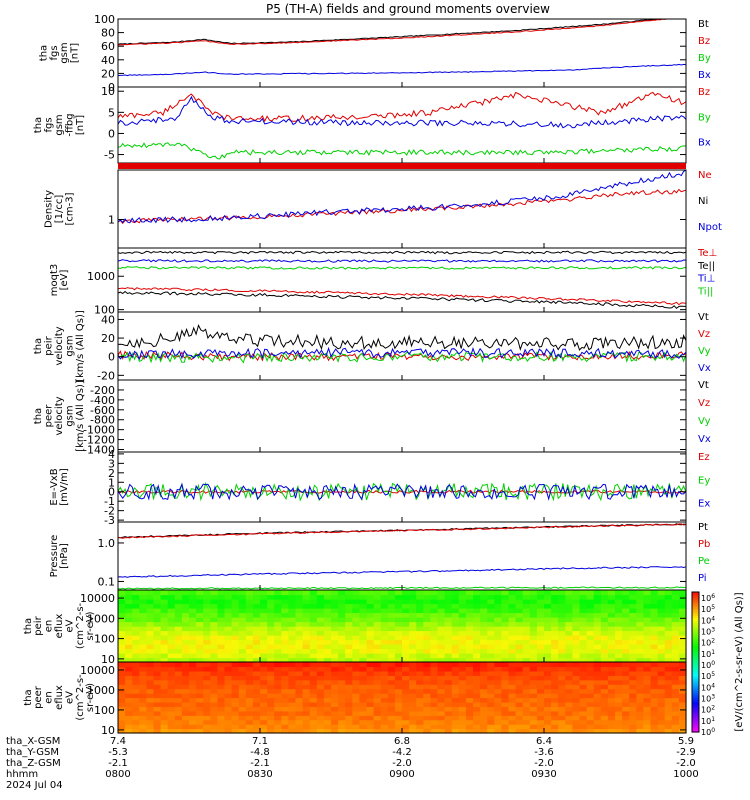  I want to click on y-axis-label: gsm, so click(64, 52).